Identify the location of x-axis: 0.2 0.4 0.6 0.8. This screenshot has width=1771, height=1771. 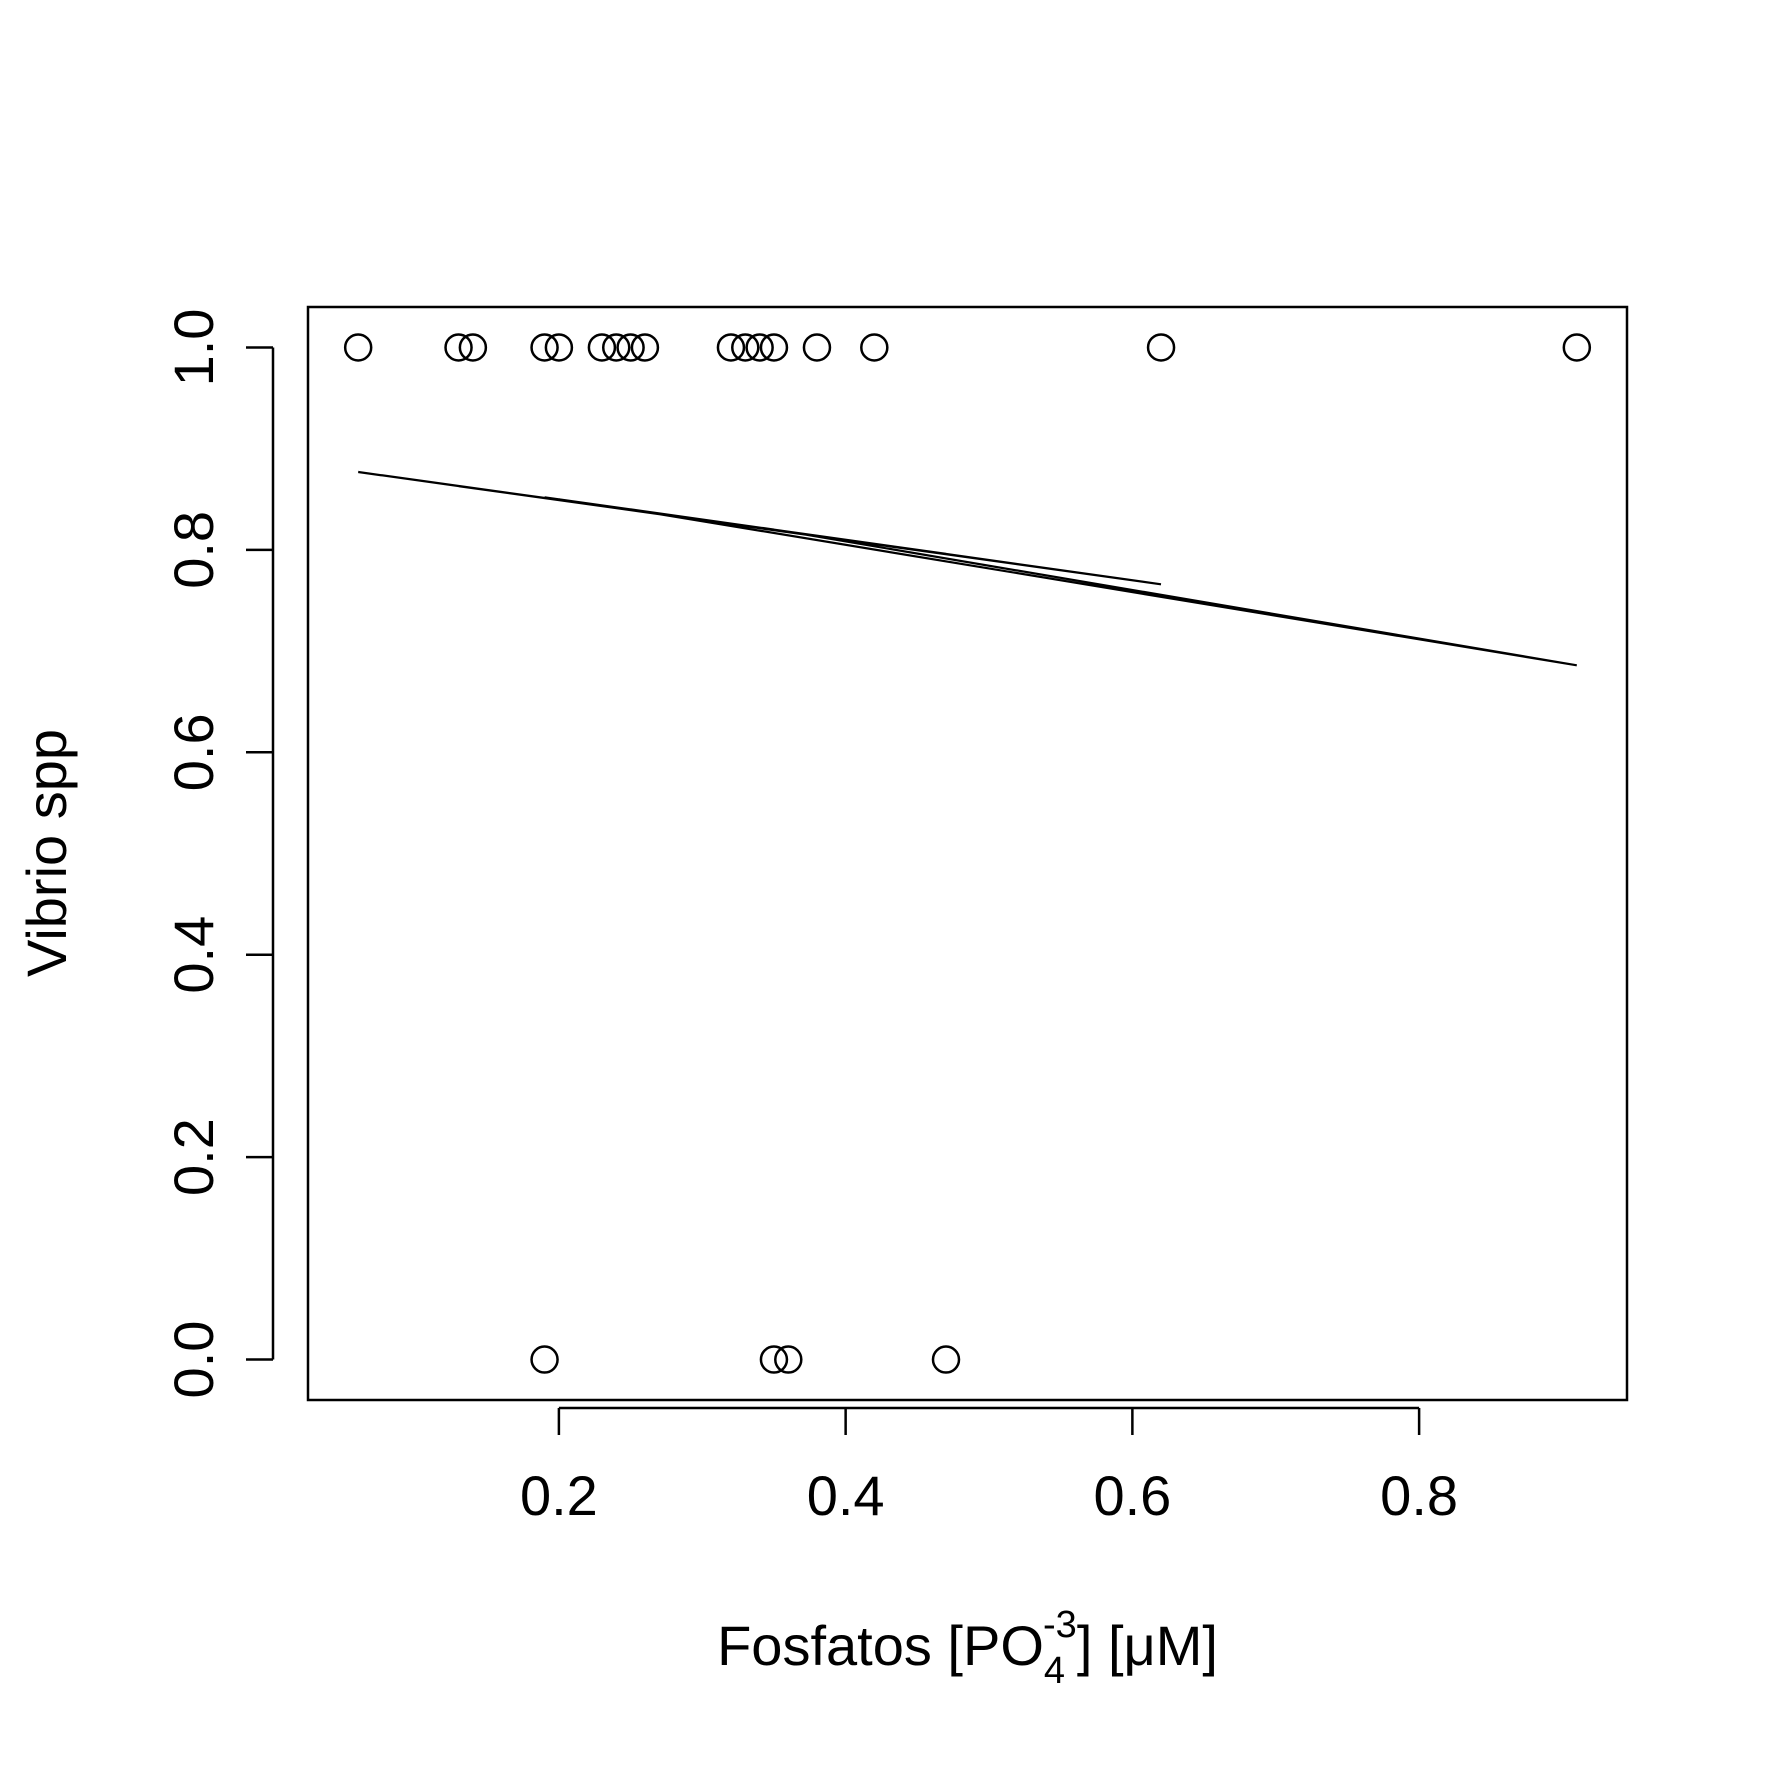
(989, 1466).